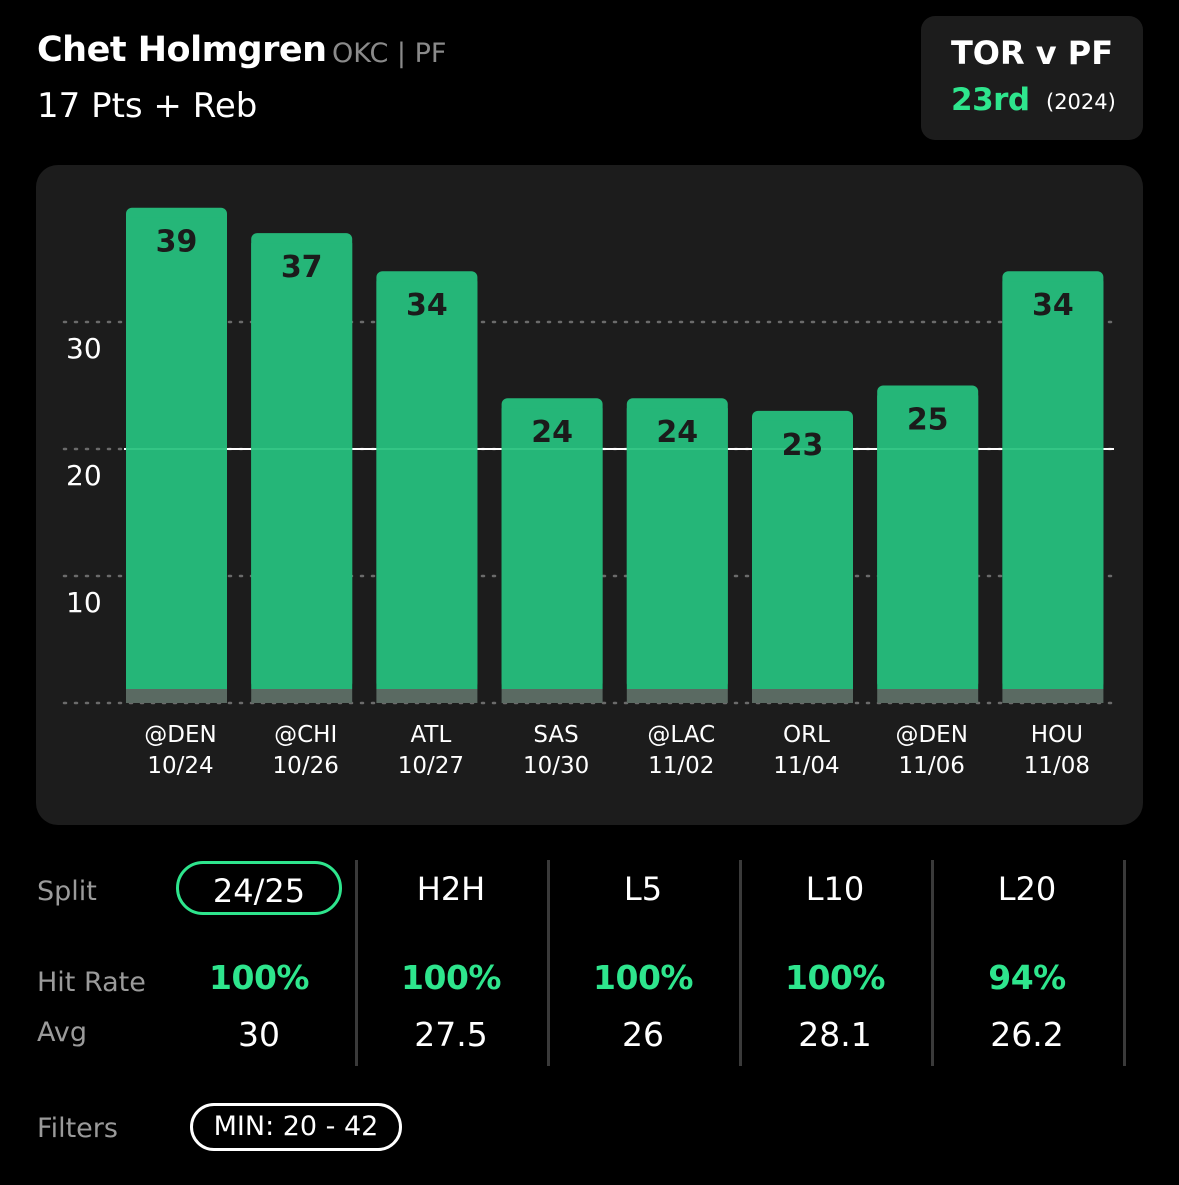 The height and width of the screenshot is (1185, 1179). I want to click on split-column-season: 24/25 100% 30, so click(259, 963).